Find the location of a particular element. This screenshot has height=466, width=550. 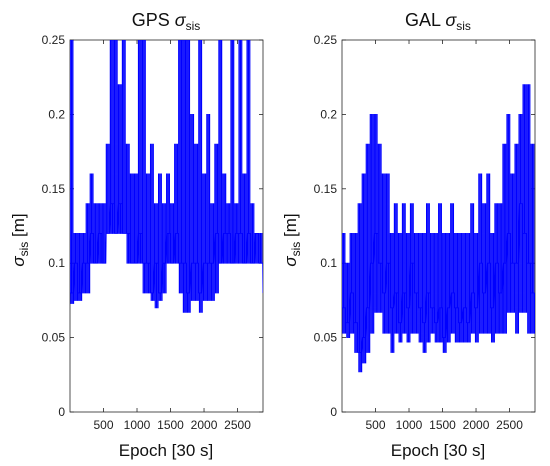

gal-y-tick-label: 0.05 is located at coordinates (326, 338).